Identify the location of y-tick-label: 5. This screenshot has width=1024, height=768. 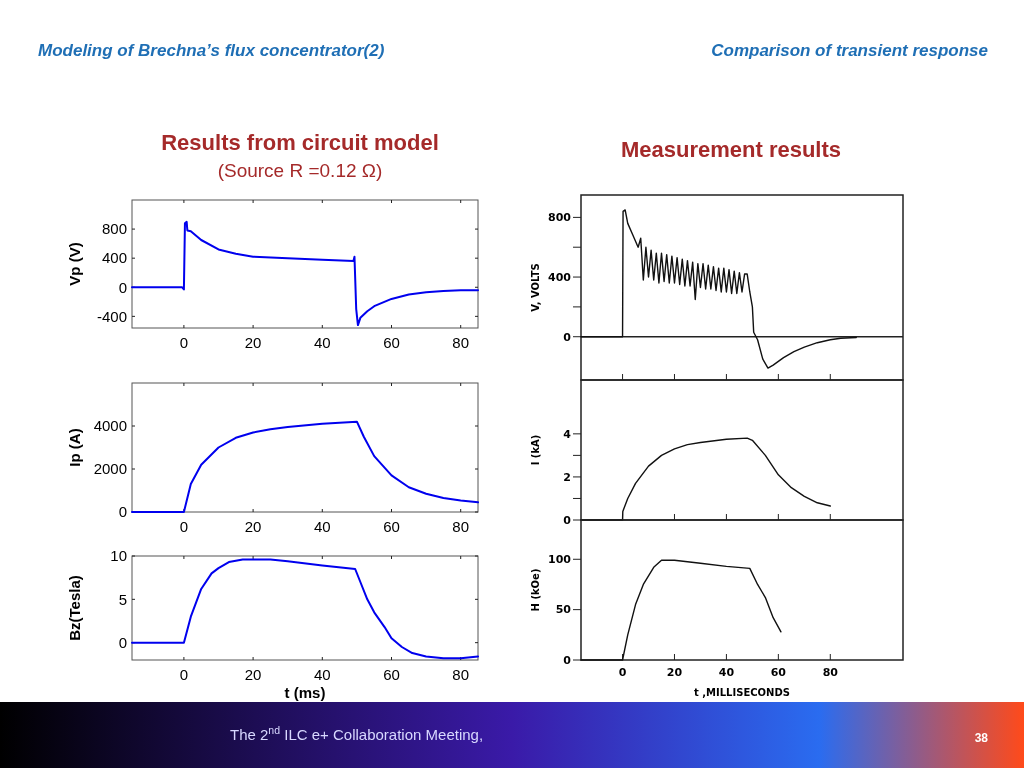
(122, 599).